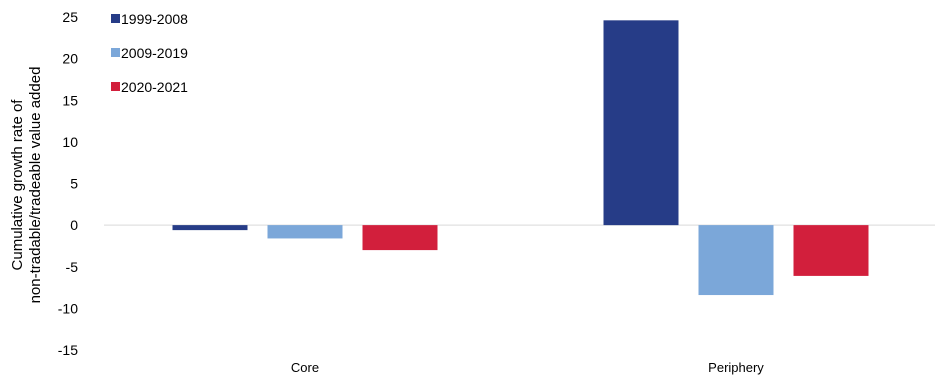  What do you see at coordinates (68, 183) in the screenshot?
I see `y-axis-ticks: 25 20 15 10 5 0 -5 -10 -15` at bounding box center [68, 183].